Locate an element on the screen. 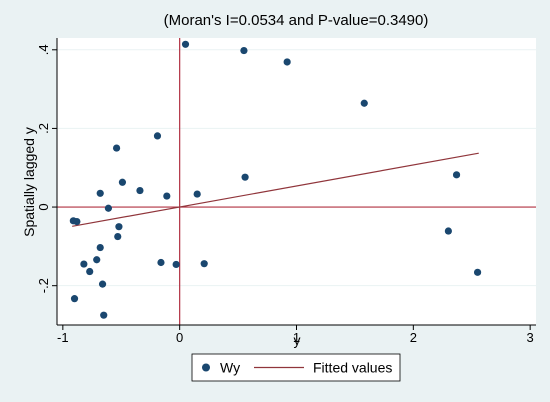  x-axis-label: y is located at coordinates (297, 340).